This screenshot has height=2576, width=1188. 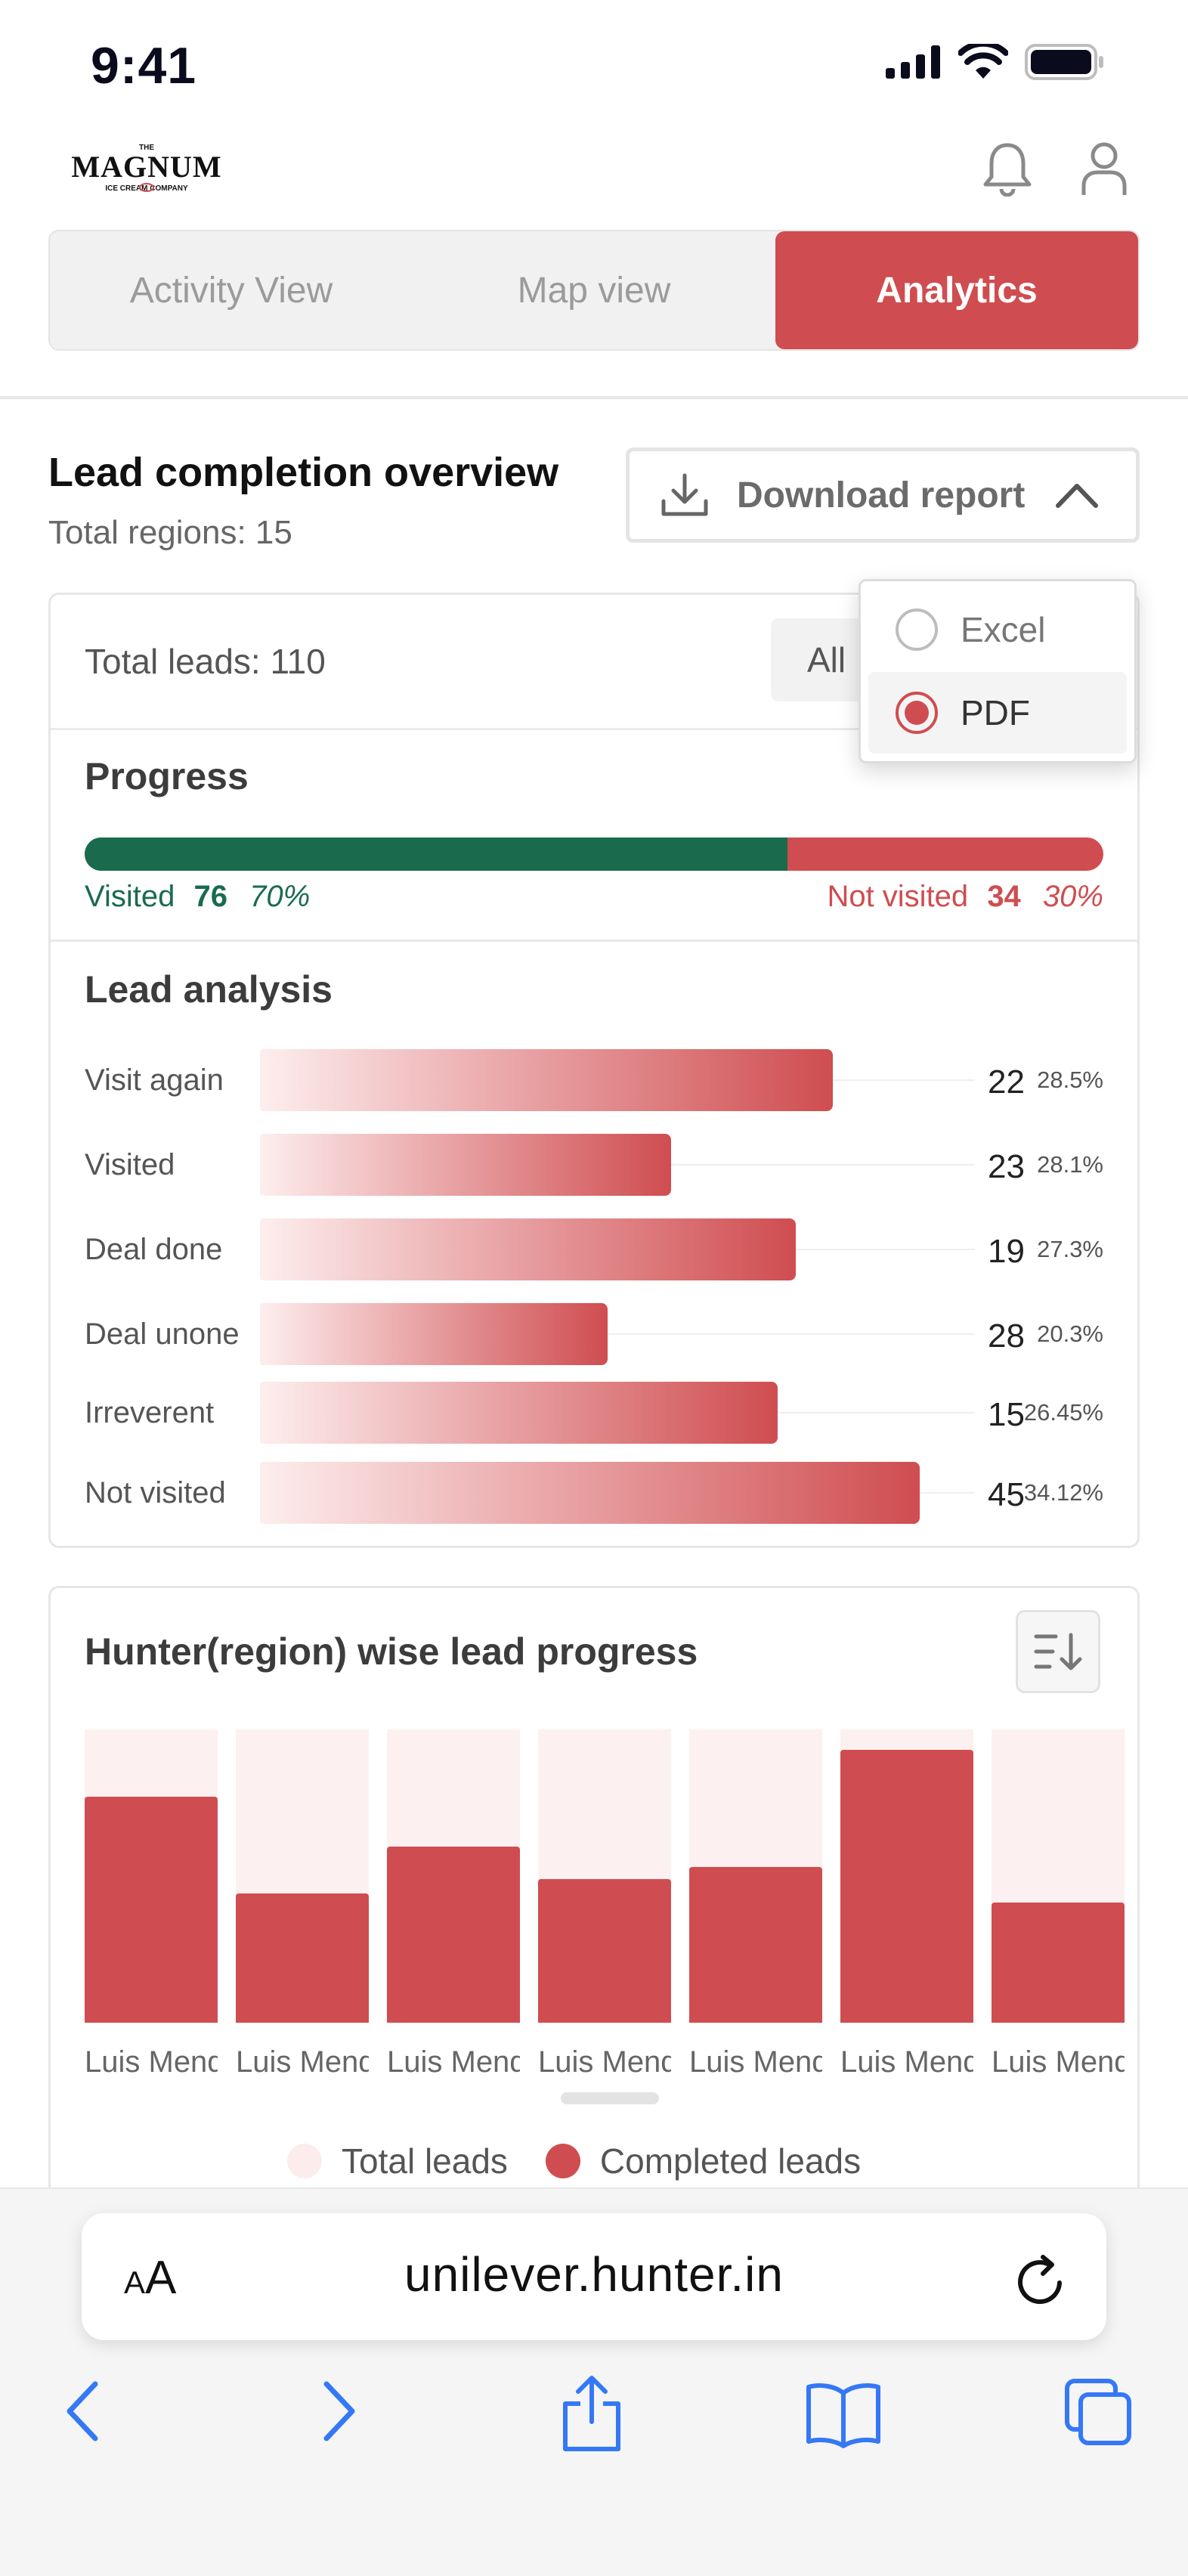 What do you see at coordinates (1063, 1492) in the screenshot?
I see `lead-analysis-percent: 34.12%` at bounding box center [1063, 1492].